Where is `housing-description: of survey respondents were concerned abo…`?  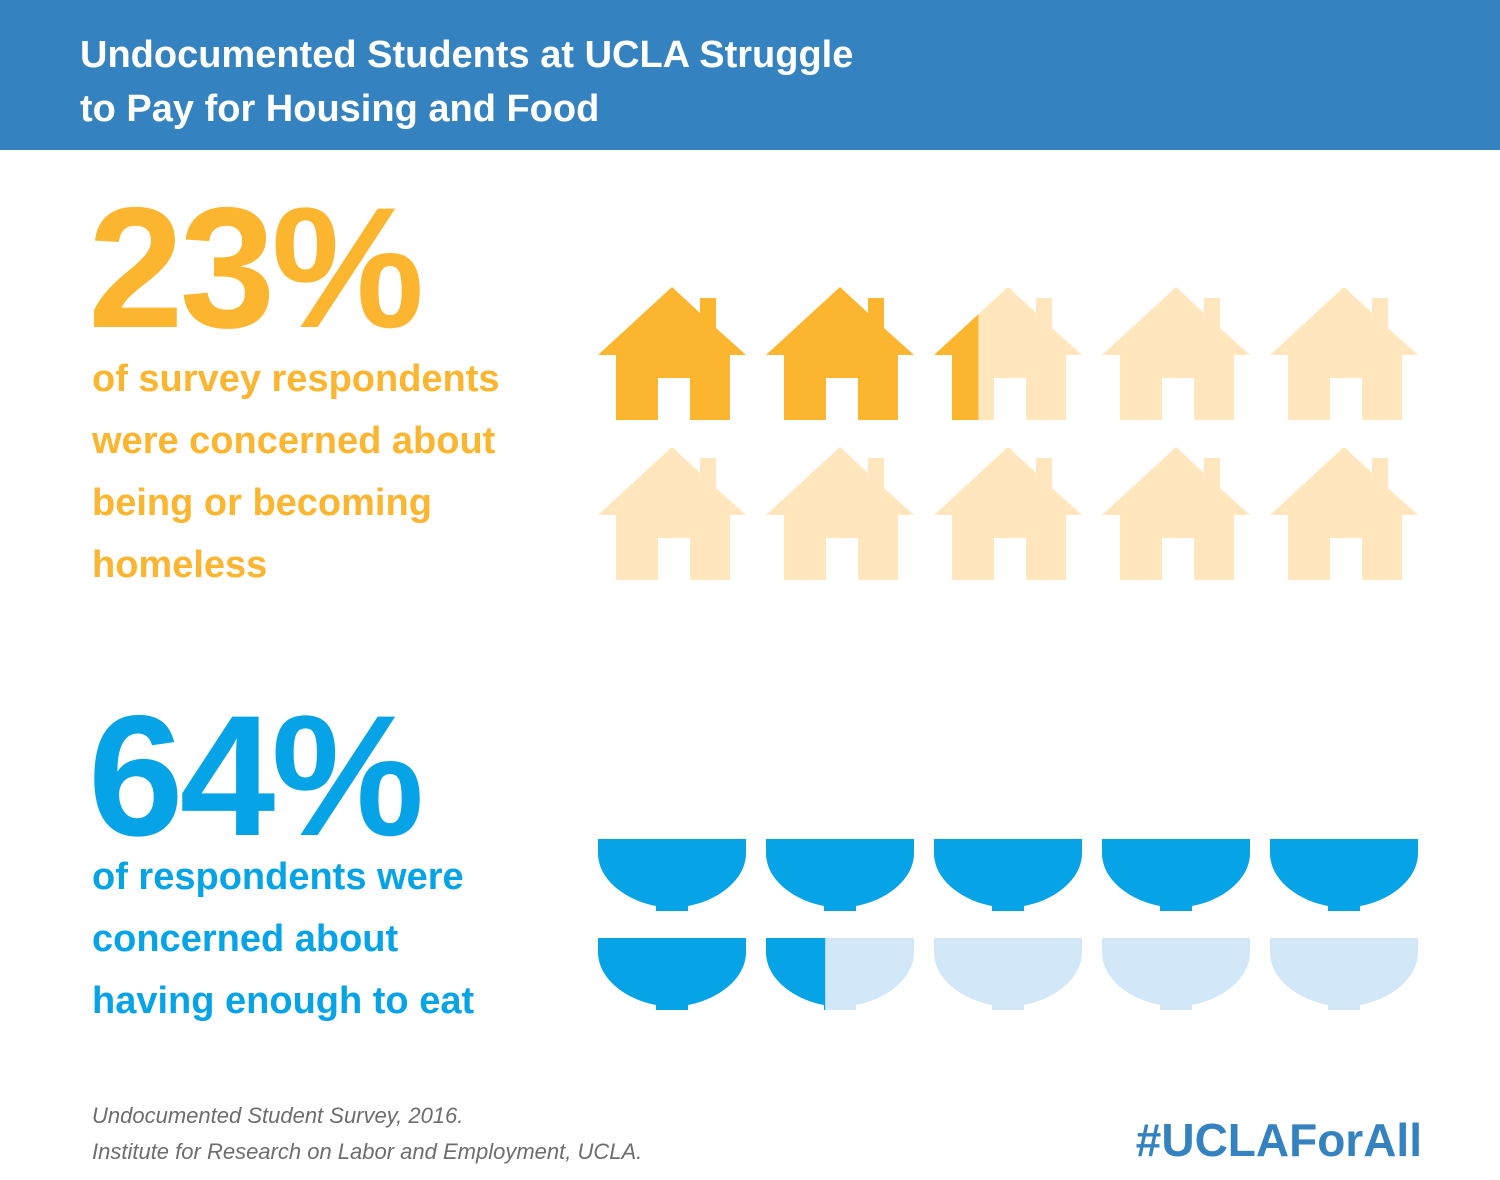
housing-description: of survey respondents were concerned abo… is located at coordinates (296, 472).